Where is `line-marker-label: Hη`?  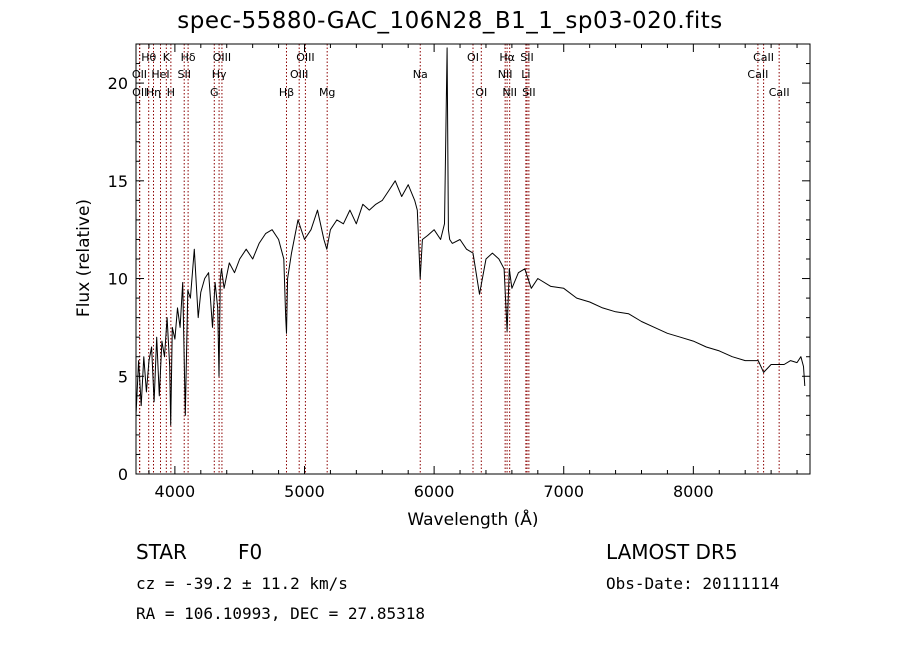
line-marker-label: Hη is located at coordinates (153, 92).